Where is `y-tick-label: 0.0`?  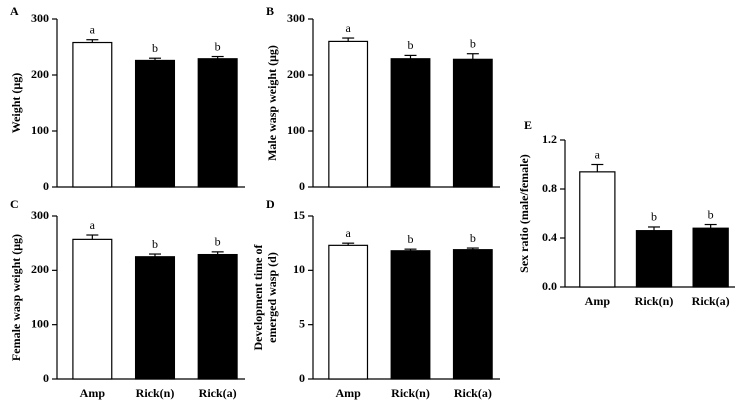 y-tick-label: 0.0 is located at coordinates (549, 286).